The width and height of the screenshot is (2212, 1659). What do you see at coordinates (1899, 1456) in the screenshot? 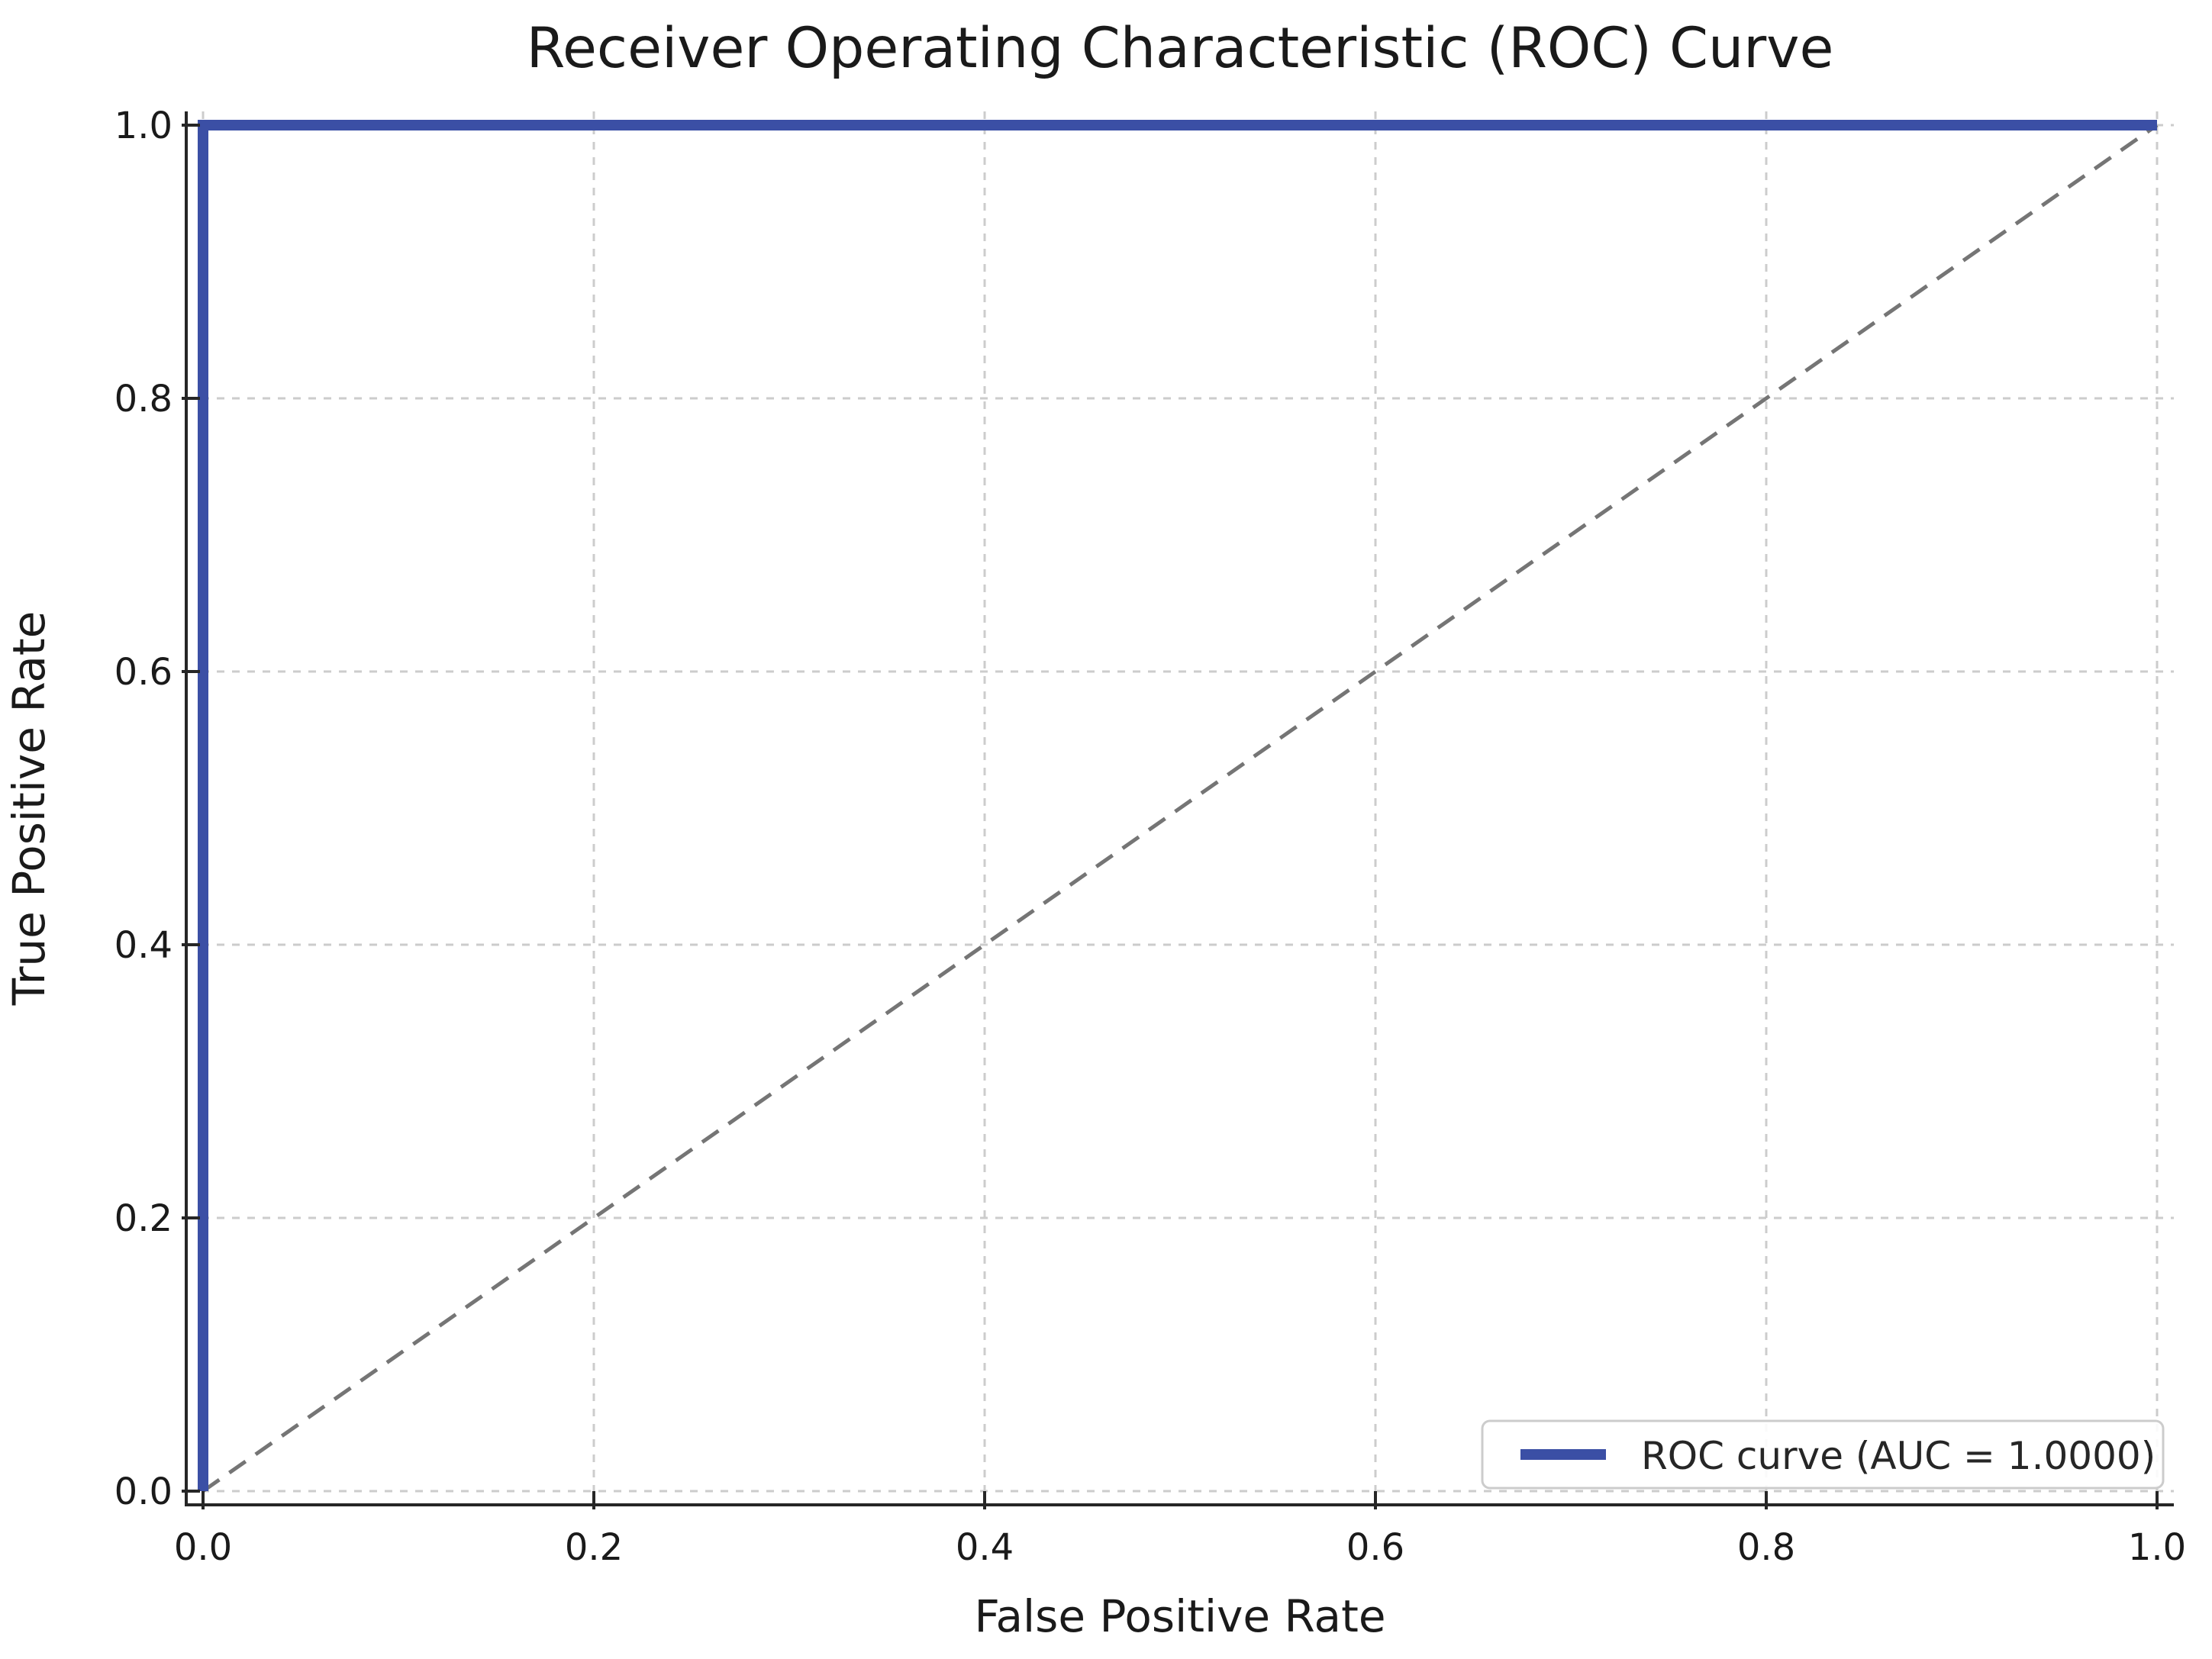
I see `legend-label: ROC curve (AUC = 1.0000)` at bounding box center [1899, 1456].